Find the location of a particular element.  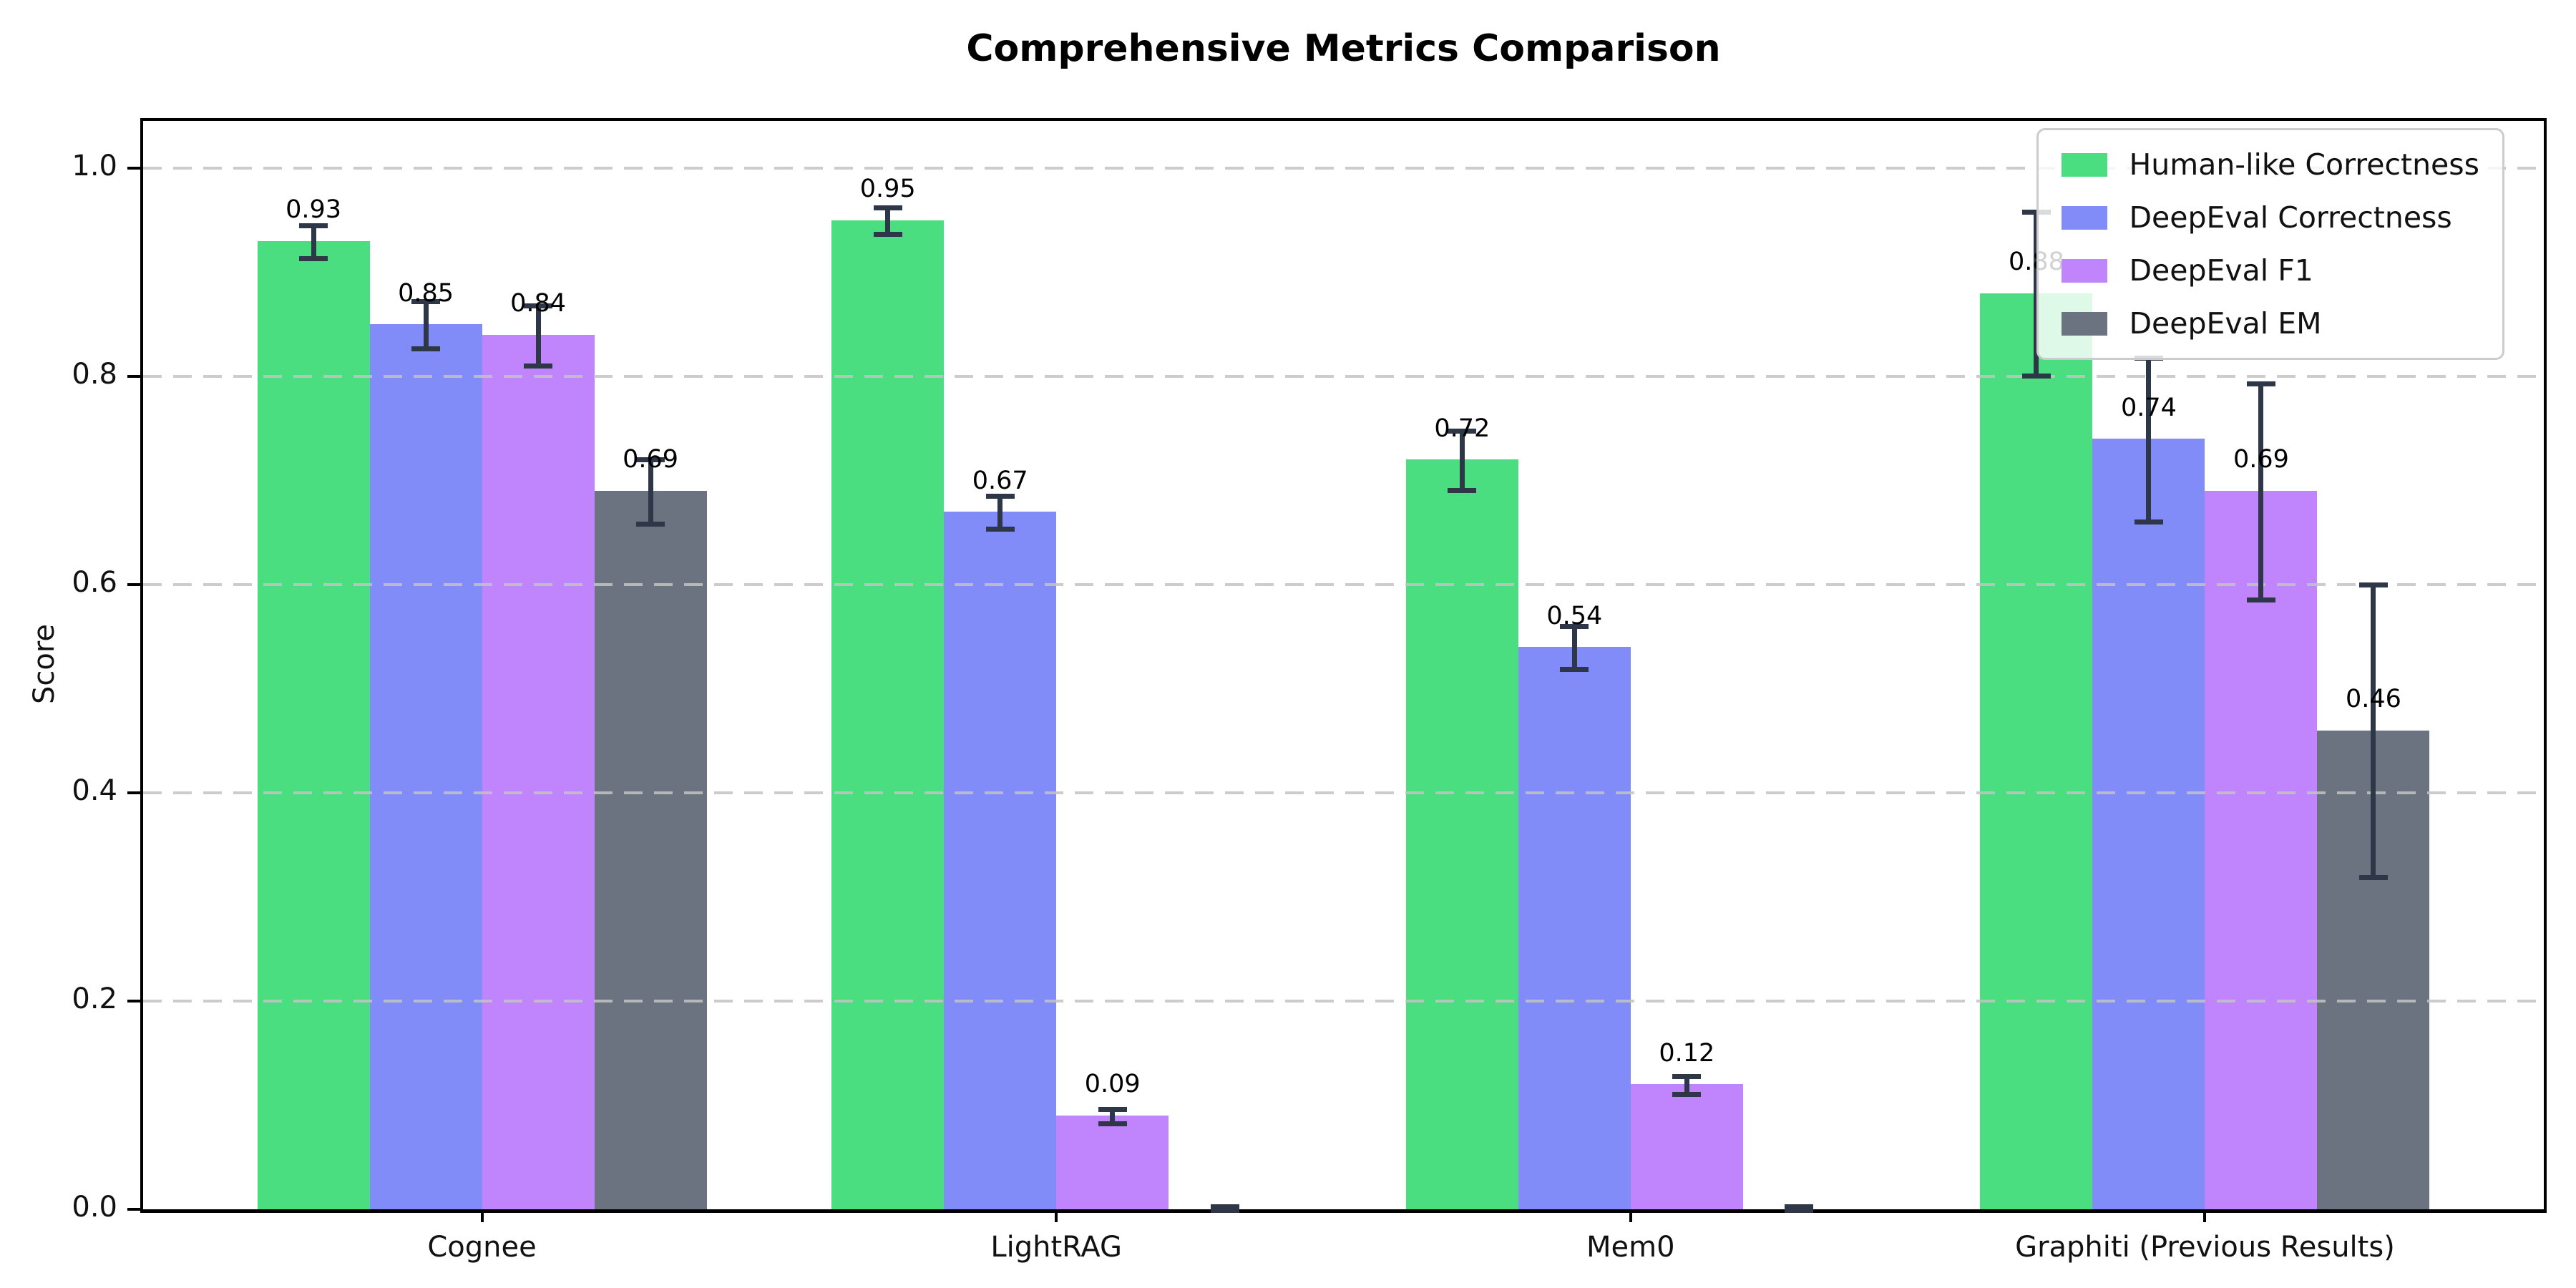

value-label: 0.69 is located at coordinates (651, 460).